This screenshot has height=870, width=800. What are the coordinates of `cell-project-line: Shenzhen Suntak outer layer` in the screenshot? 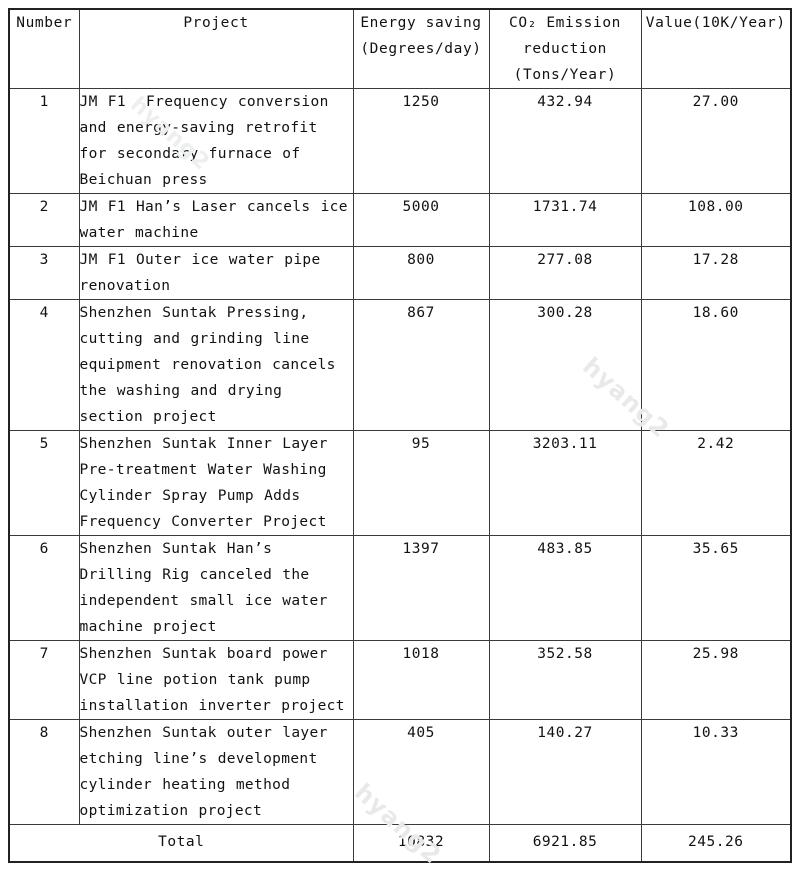 It's located at (203, 733).